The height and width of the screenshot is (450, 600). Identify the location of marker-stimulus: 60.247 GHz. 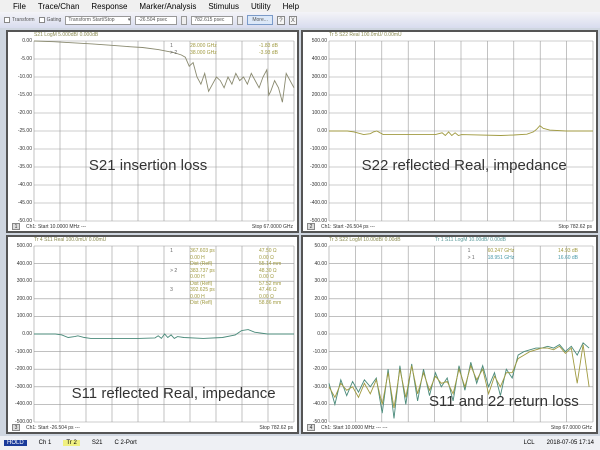
(501, 251).